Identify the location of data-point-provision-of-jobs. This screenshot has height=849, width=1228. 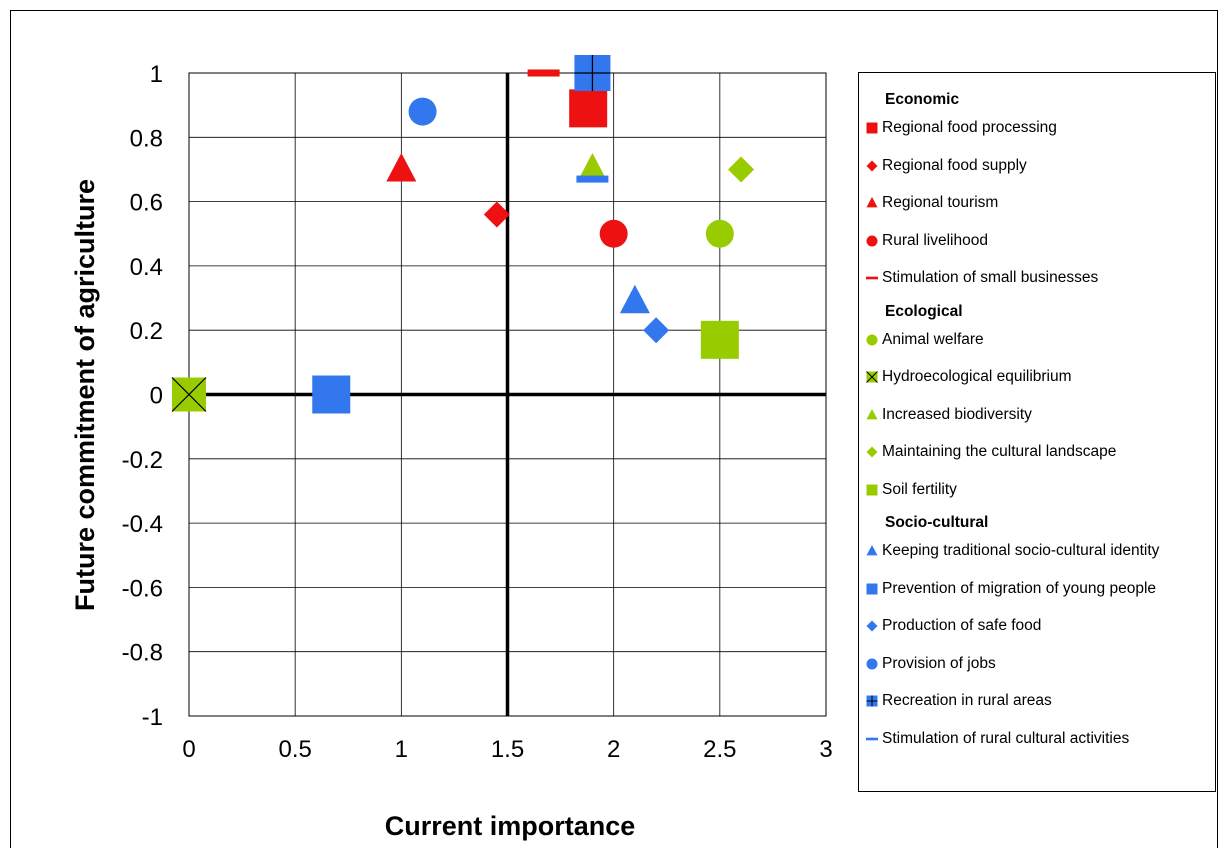
(422, 111).